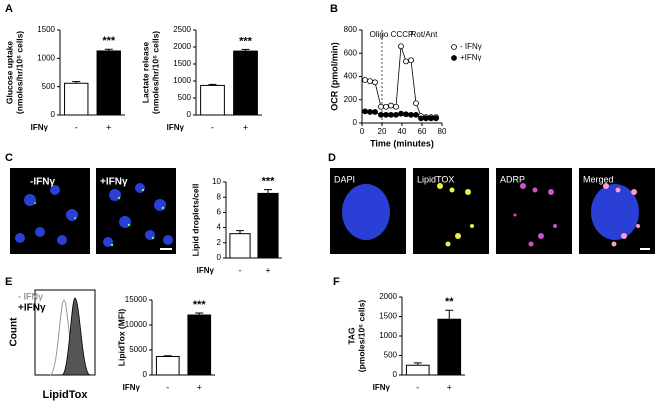  I want to click on micrographs-c, so click(93, 211).